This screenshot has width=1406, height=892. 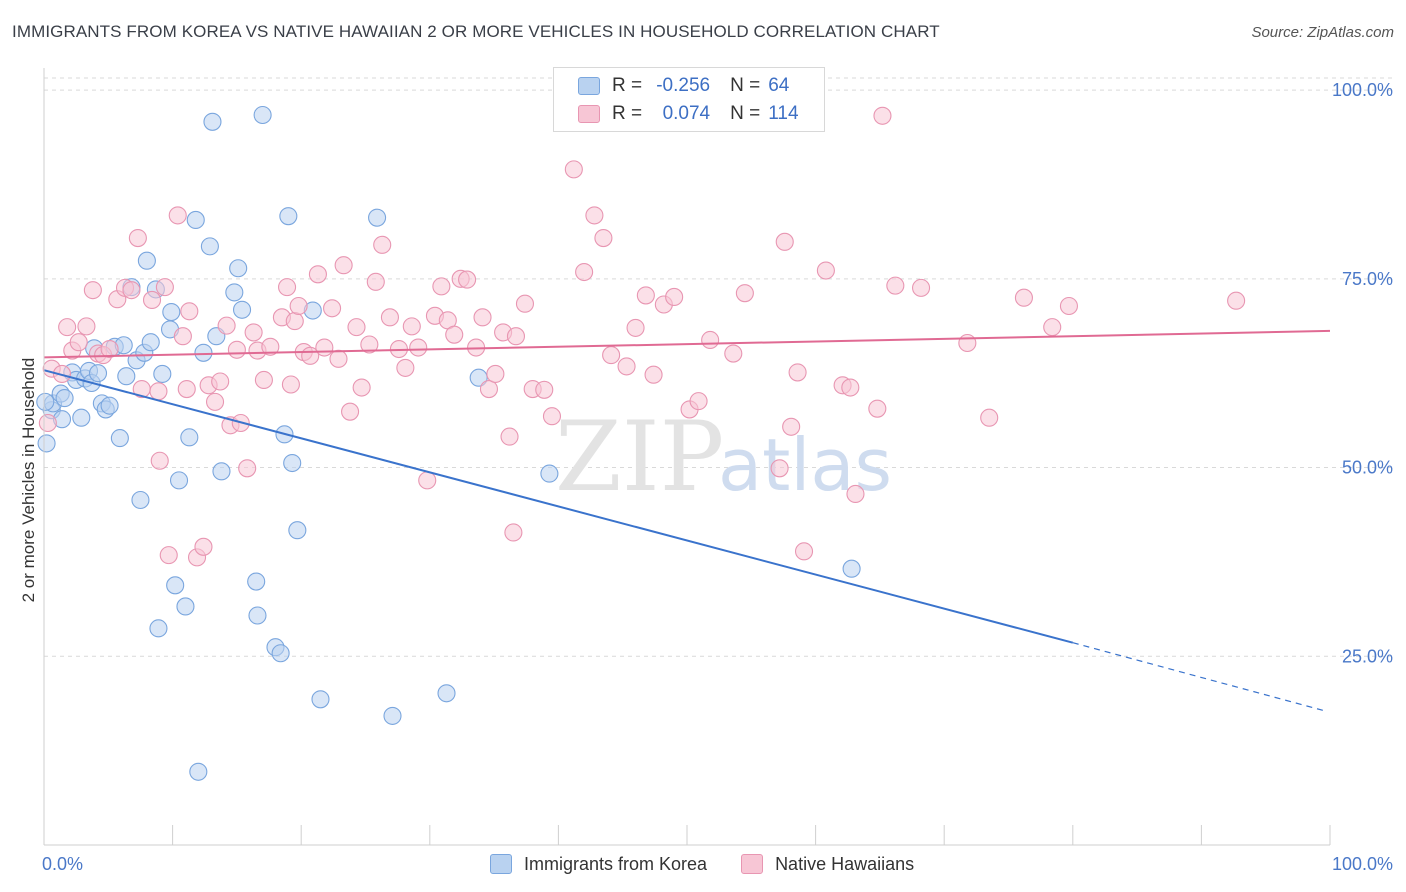 I want to click on series-legend-korea: Immigrants from Korea, so click(x=598, y=864).